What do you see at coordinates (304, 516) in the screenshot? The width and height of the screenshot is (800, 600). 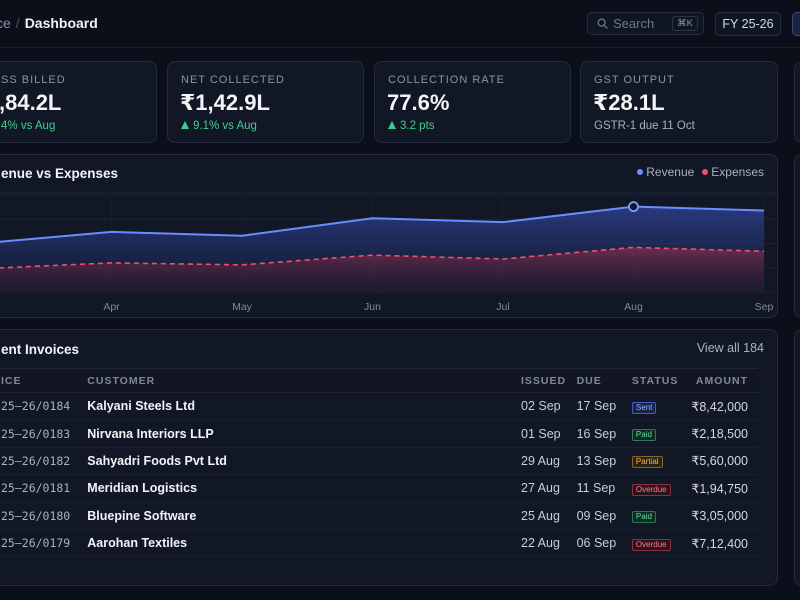 I see `customer-name: Bluepine Software` at bounding box center [304, 516].